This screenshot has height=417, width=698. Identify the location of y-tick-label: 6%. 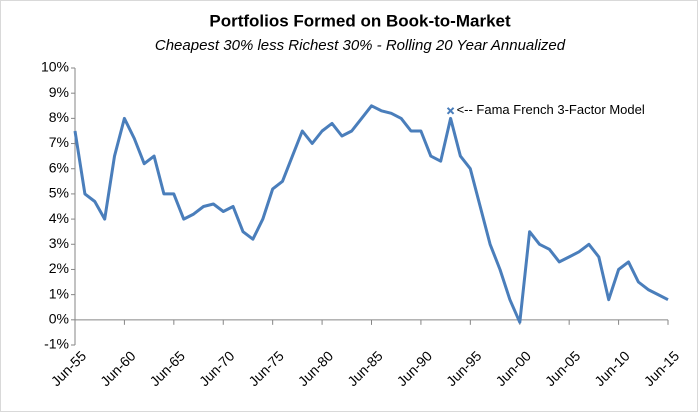
(59, 167).